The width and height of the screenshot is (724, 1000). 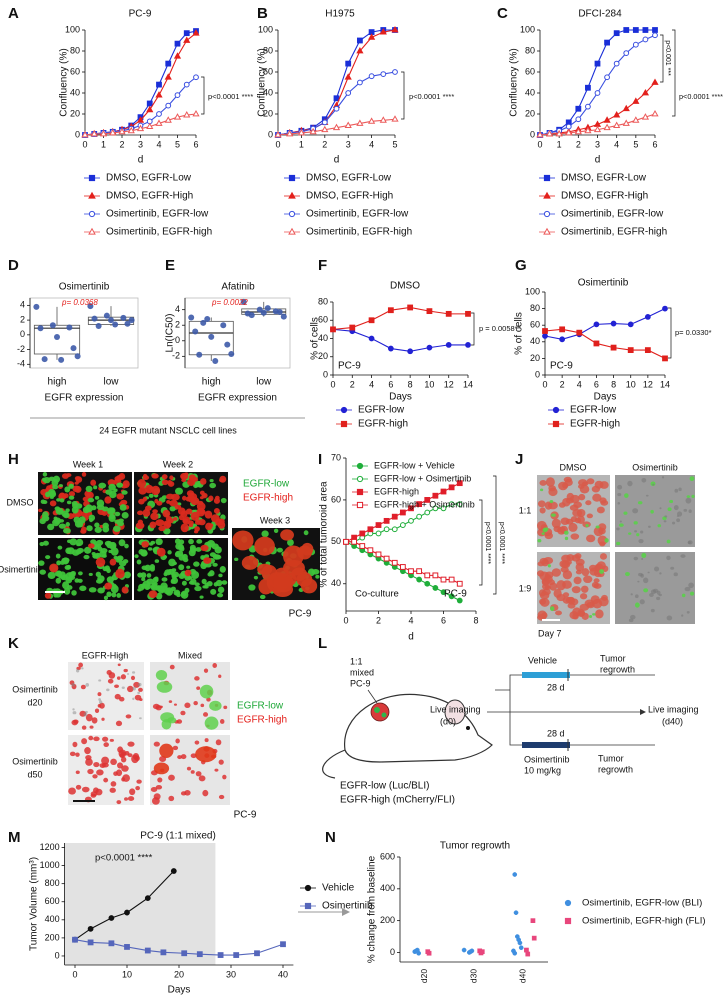 I want to click on annotation: p<0.001 ***, so click(x=667, y=58).